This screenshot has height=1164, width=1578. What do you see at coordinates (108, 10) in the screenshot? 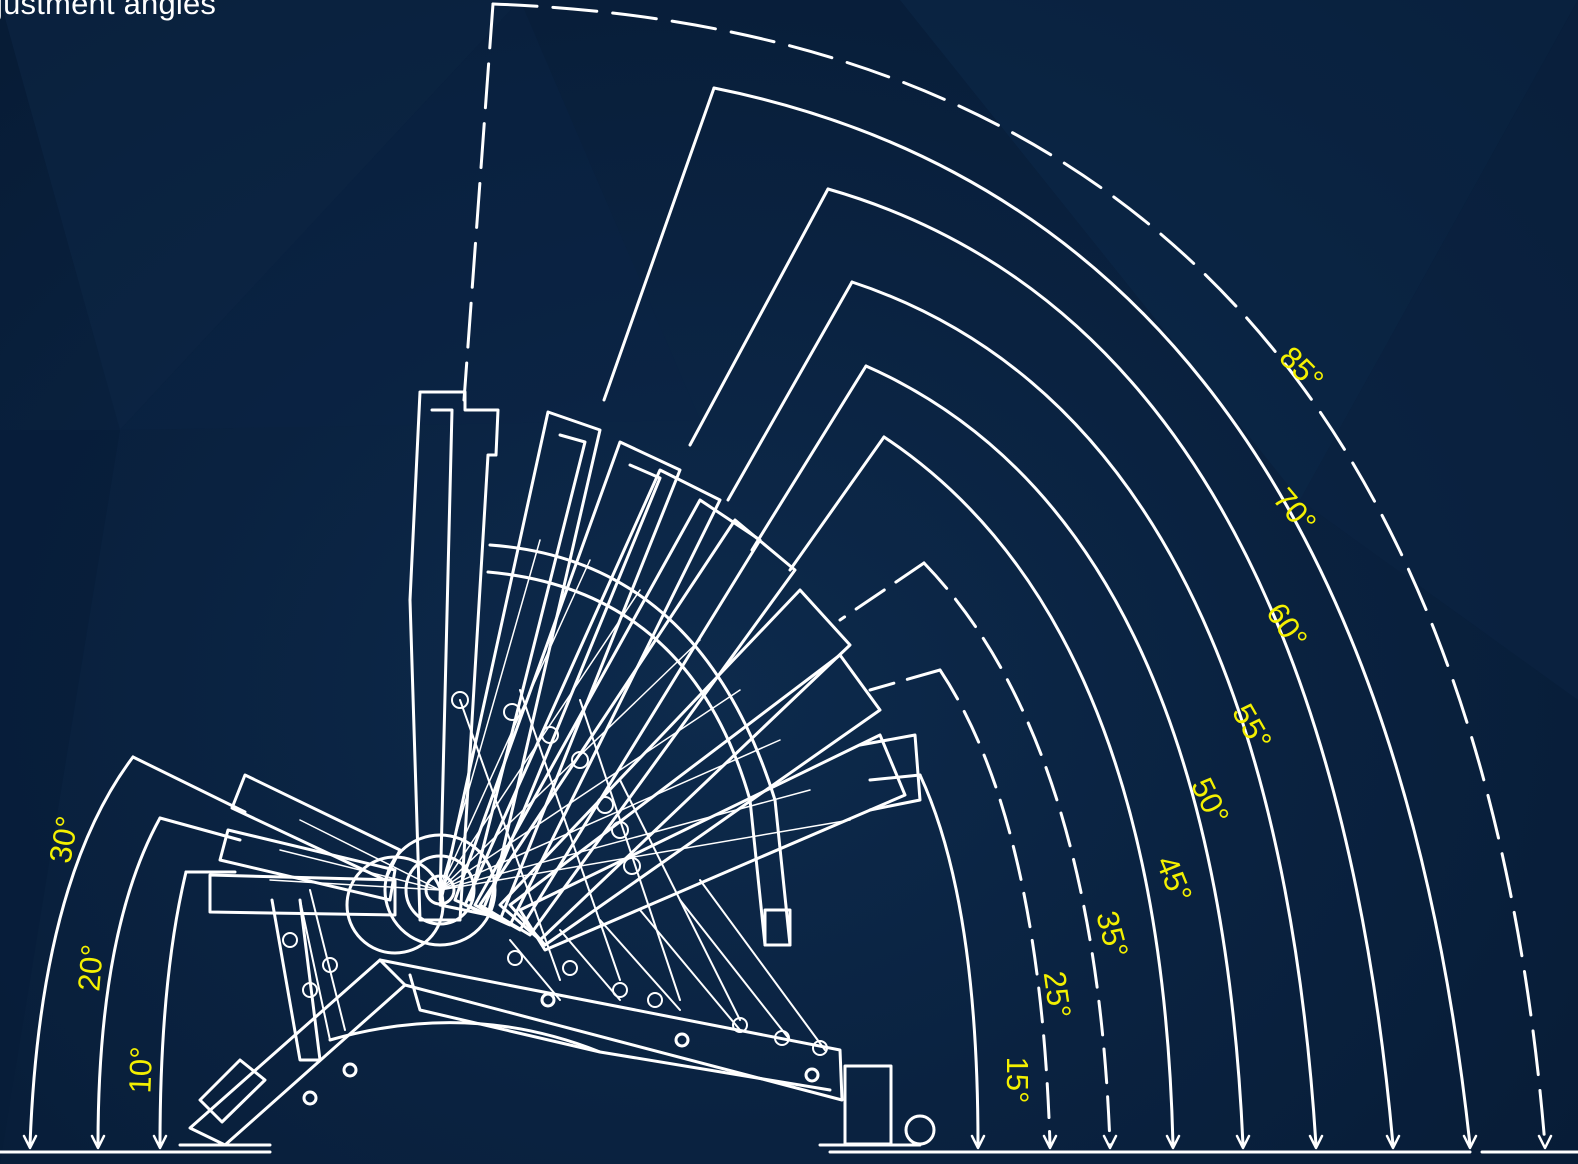
I see `diagram-title: justment angles` at bounding box center [108, 10].